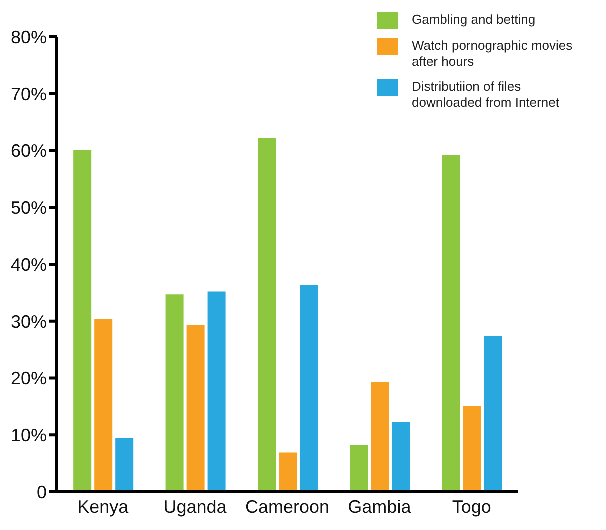 The height and width of the screenshot is (530, 606). Describe the element at coordinates (472, 506) in the screenshot. I see `x-tick-label: Togo` at that location.